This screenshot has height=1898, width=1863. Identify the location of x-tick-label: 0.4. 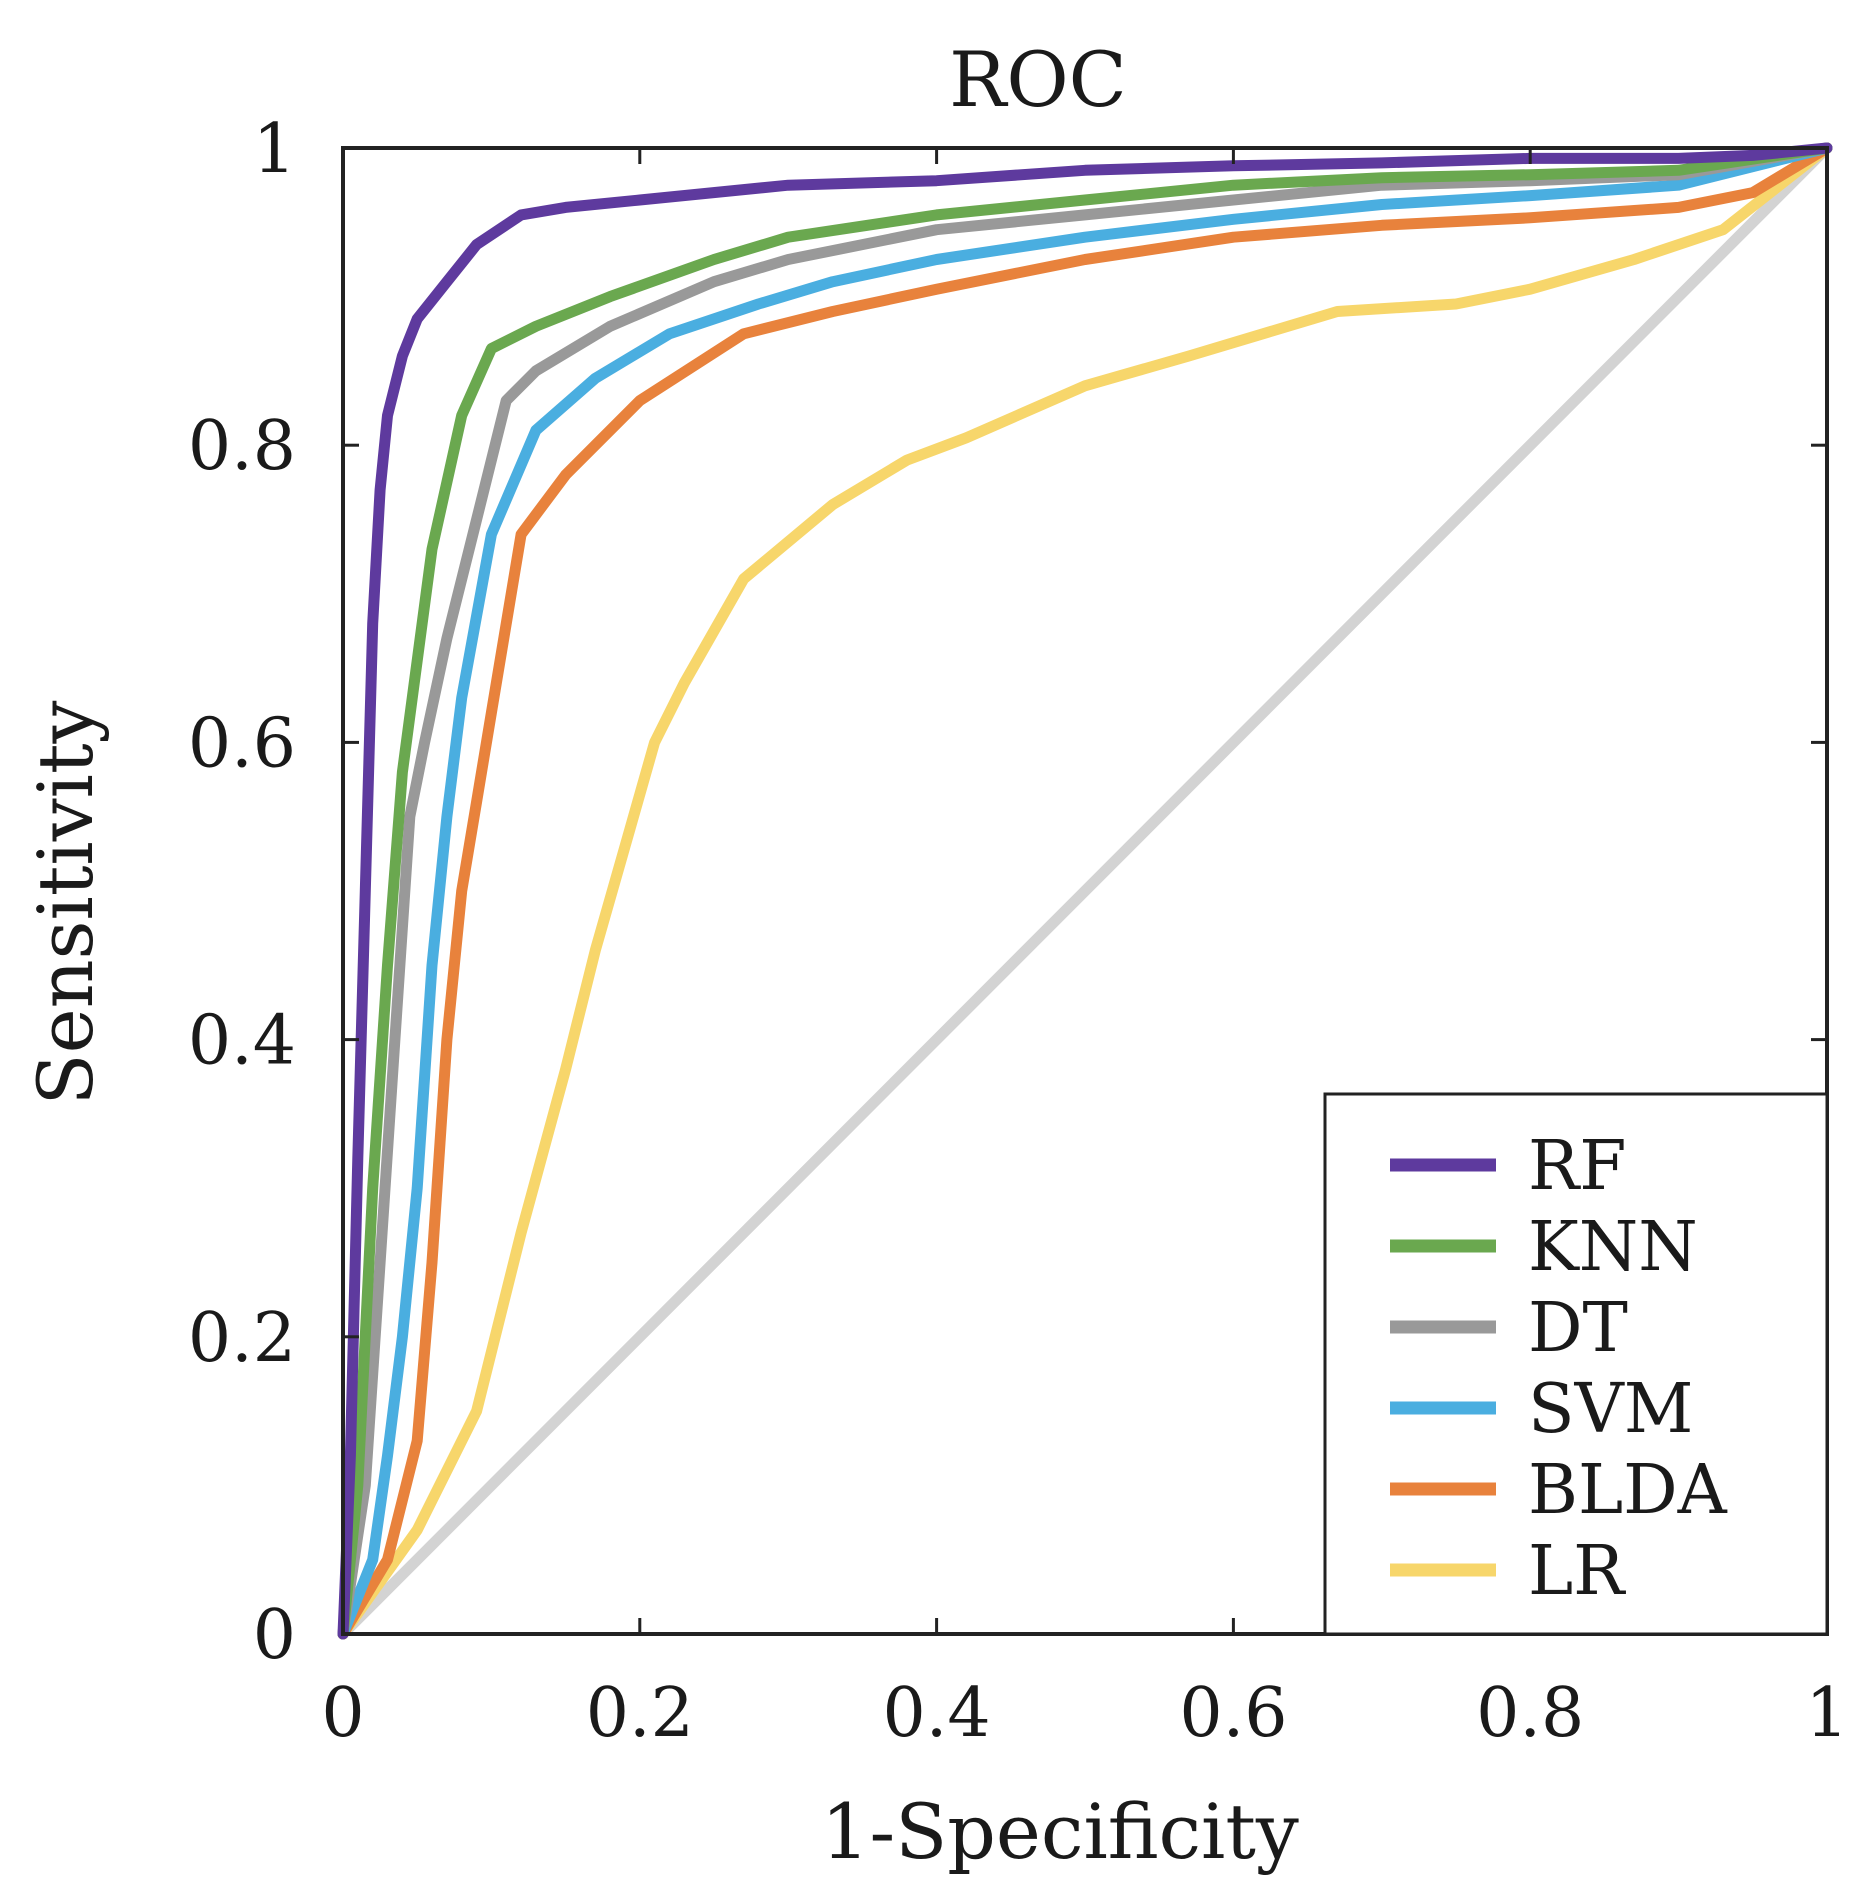
(937, 1713).